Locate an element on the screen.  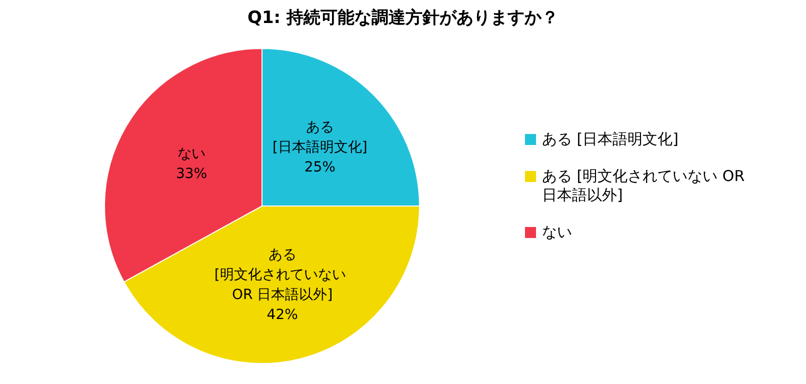
slice-label: ある [明文化されていない OR 日本語以外] is located at coordinates (282, 274).